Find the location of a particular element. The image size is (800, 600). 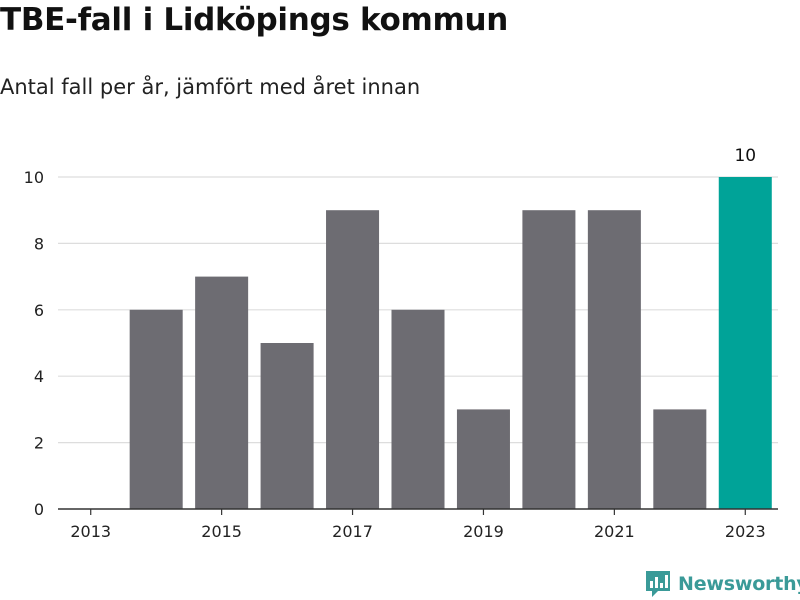

newsworthy-brand: Newsworthy is located at coordinates (722, 584).